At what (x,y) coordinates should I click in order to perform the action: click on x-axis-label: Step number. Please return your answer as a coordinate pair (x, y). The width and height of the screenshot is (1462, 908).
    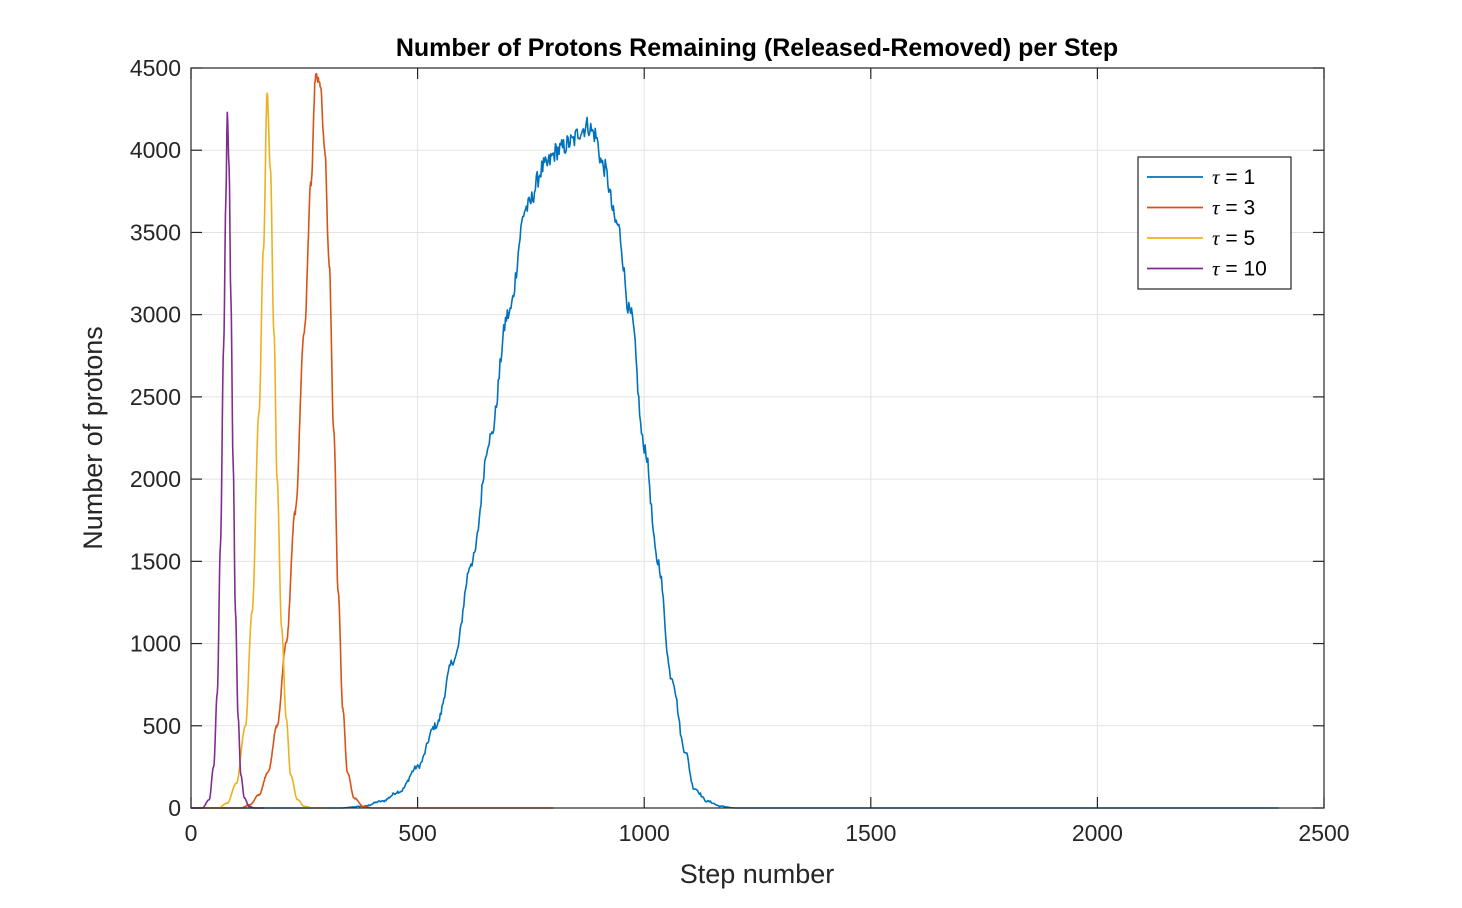
    Looking at the image, I should click on (757, 874).